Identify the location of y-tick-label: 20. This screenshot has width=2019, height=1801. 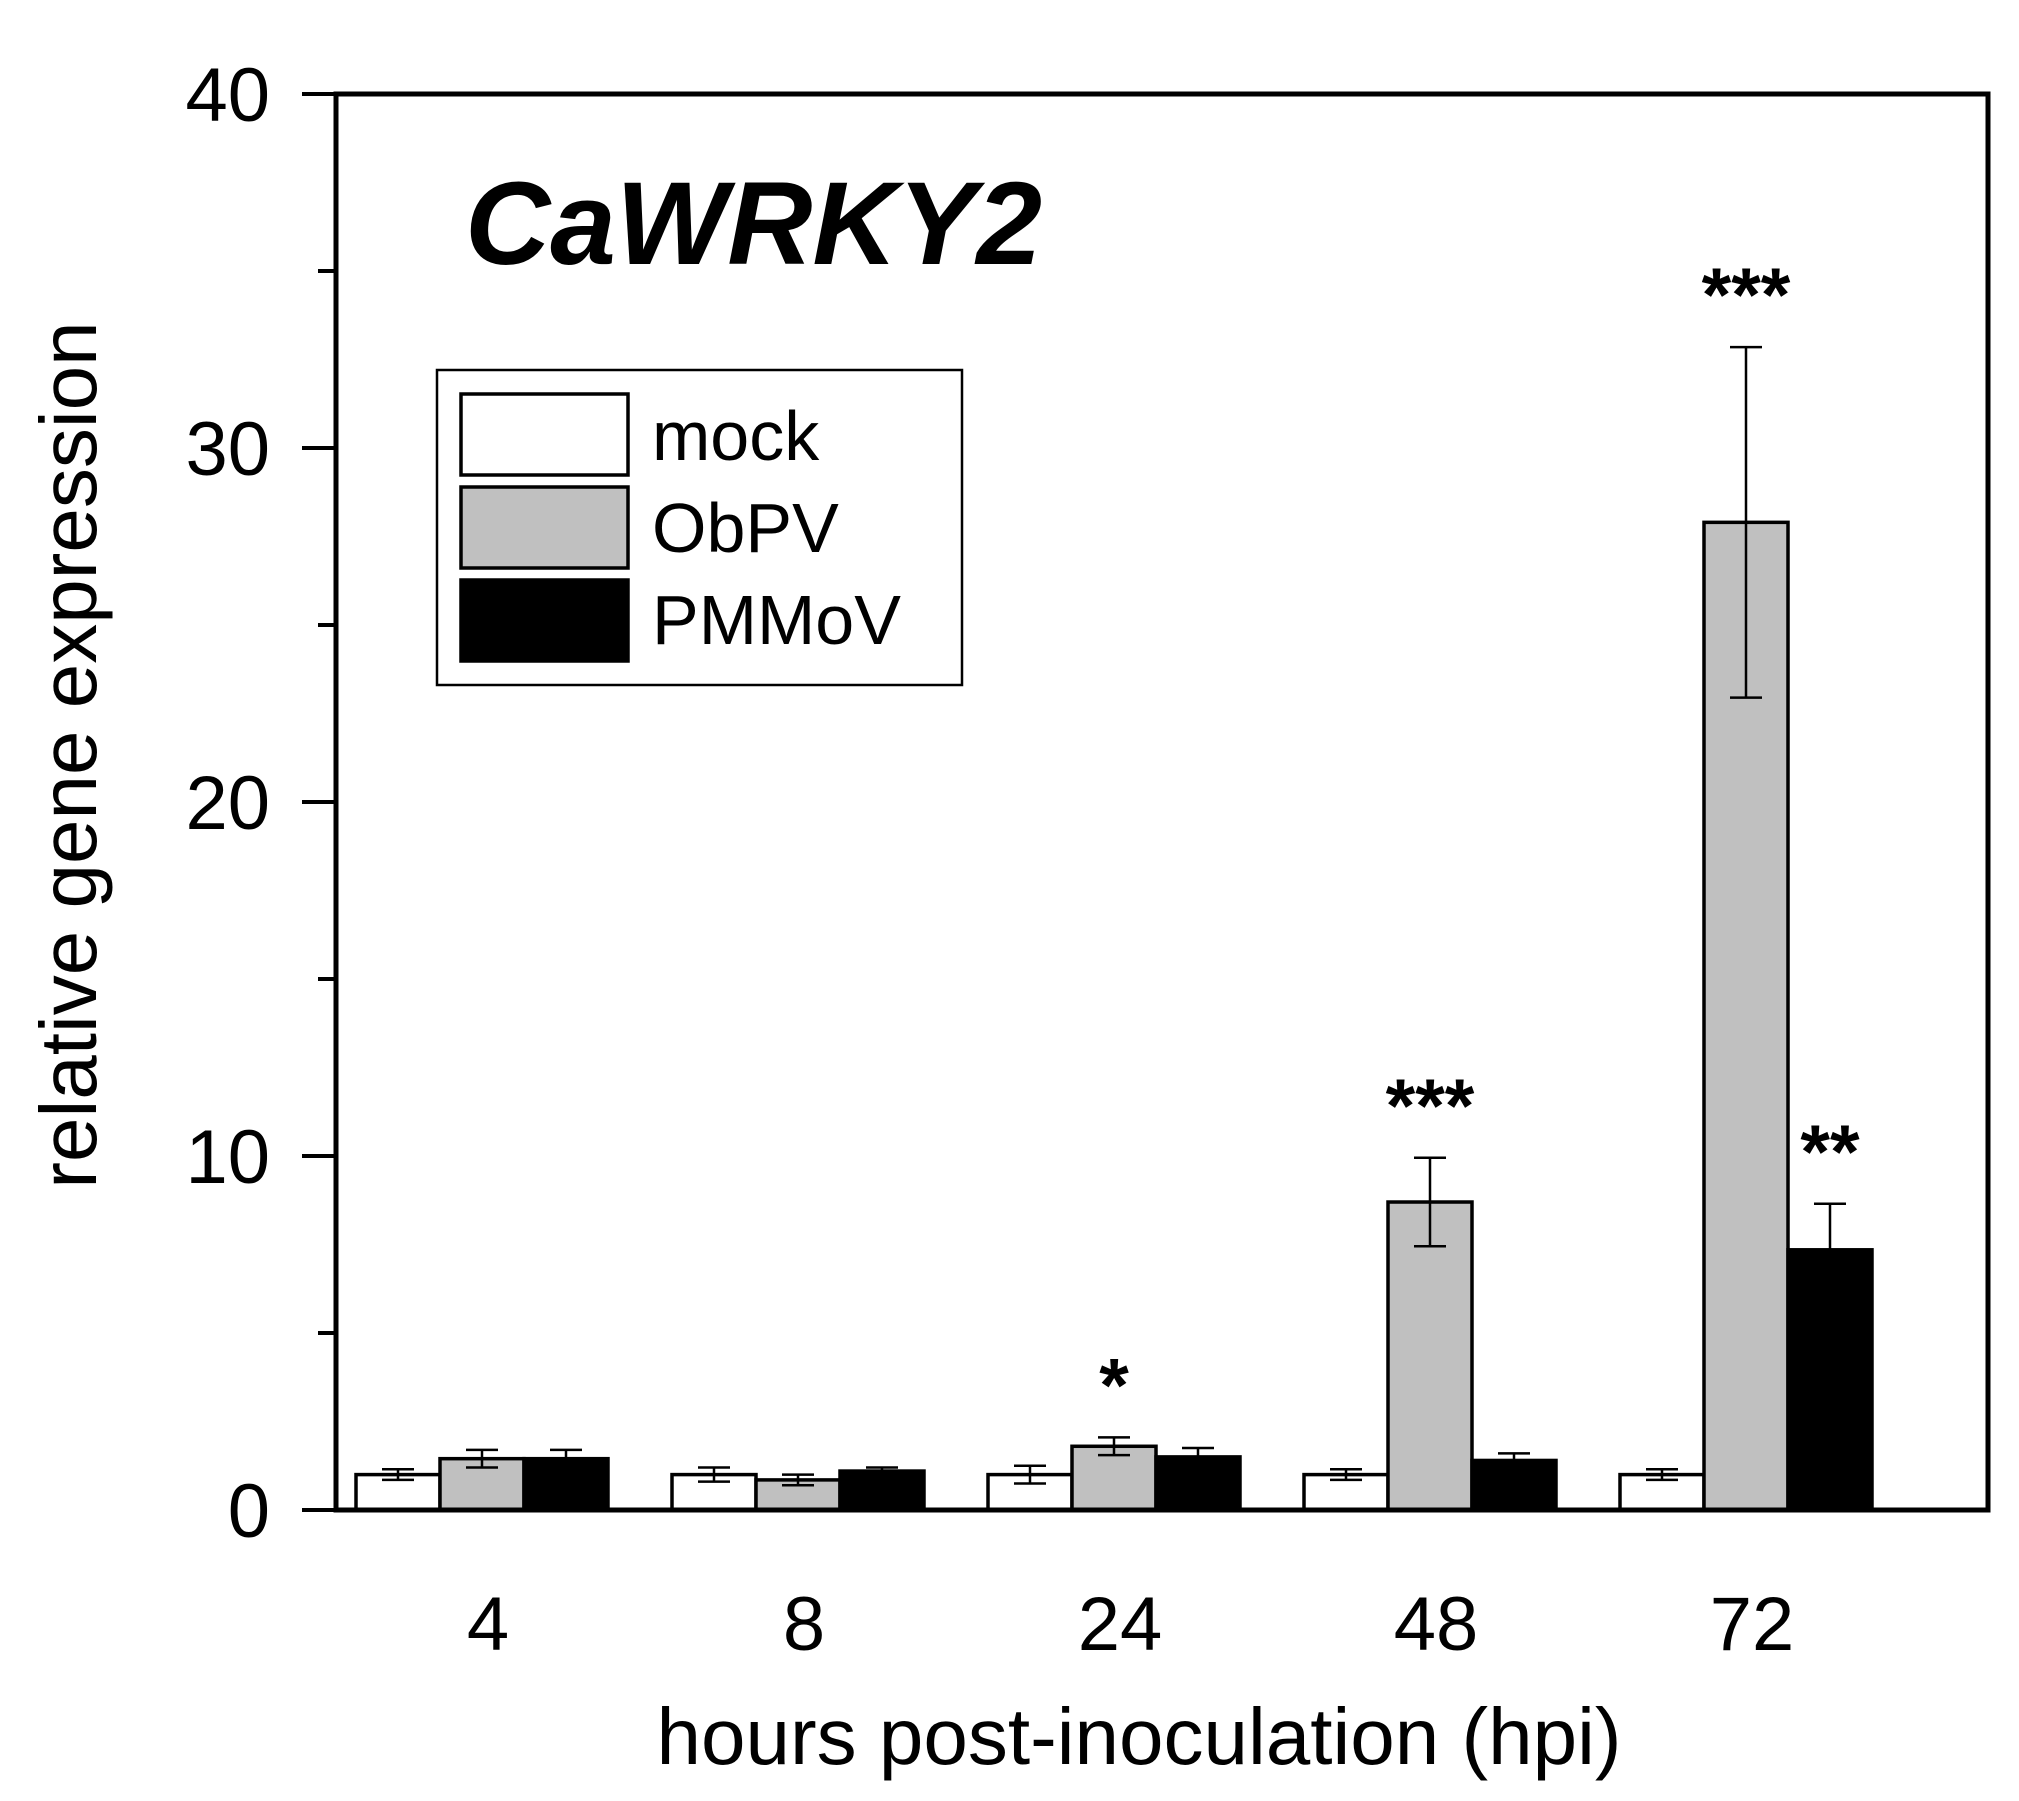
(227, 803).